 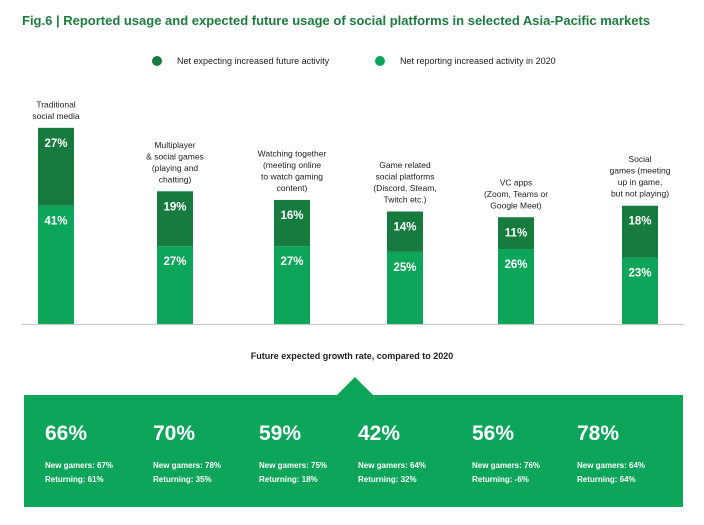 What do you see at coordinates (293, 465) in the screenshot?
I see `new-gamers-rate: New gamers: 75%` at bounding box center [293, 465].